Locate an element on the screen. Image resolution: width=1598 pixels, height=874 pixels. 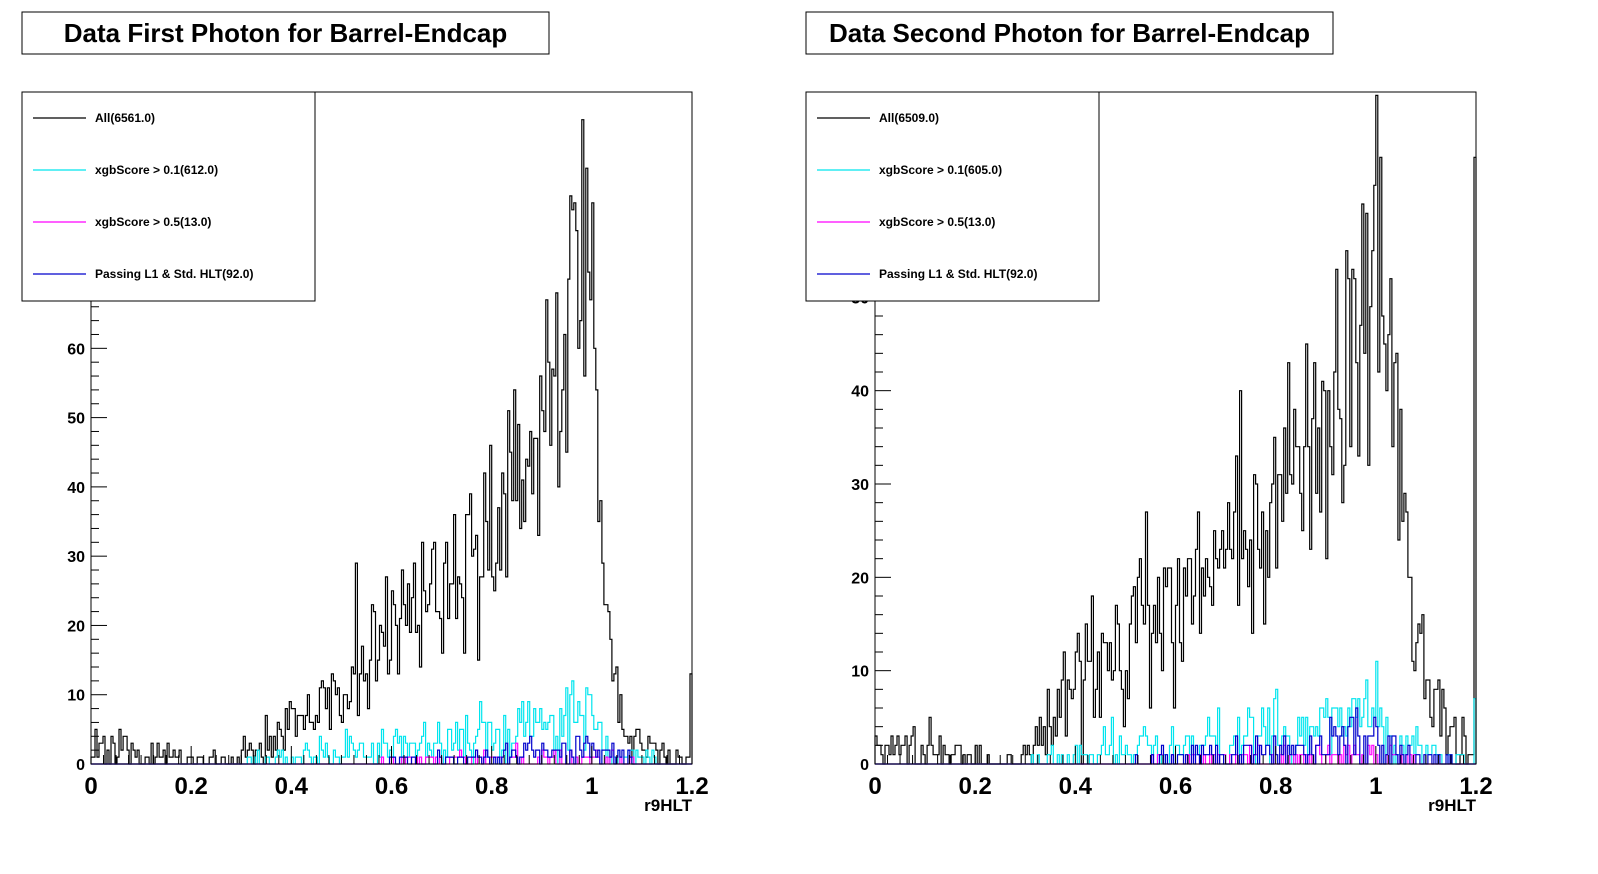
y-tick-label: 60 is located at coordinates (76, 349).